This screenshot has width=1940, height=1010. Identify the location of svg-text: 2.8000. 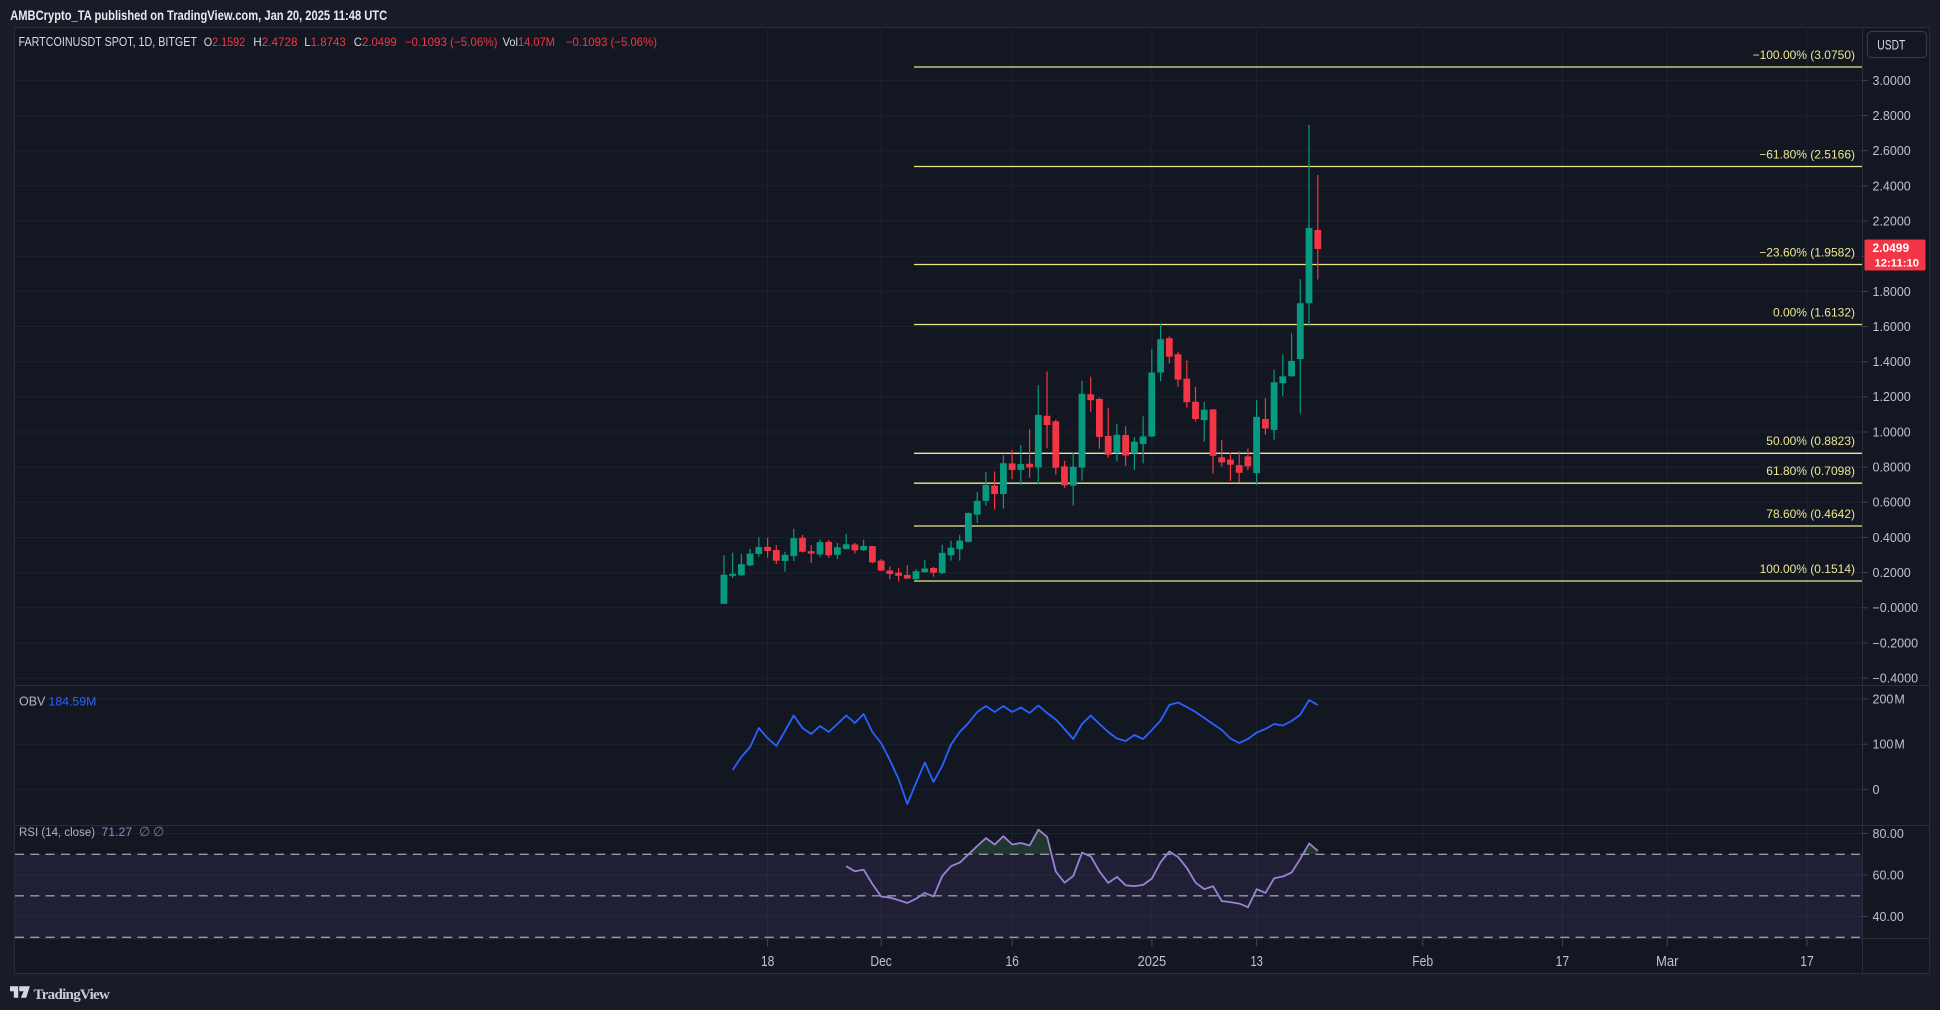
(1892, 116).